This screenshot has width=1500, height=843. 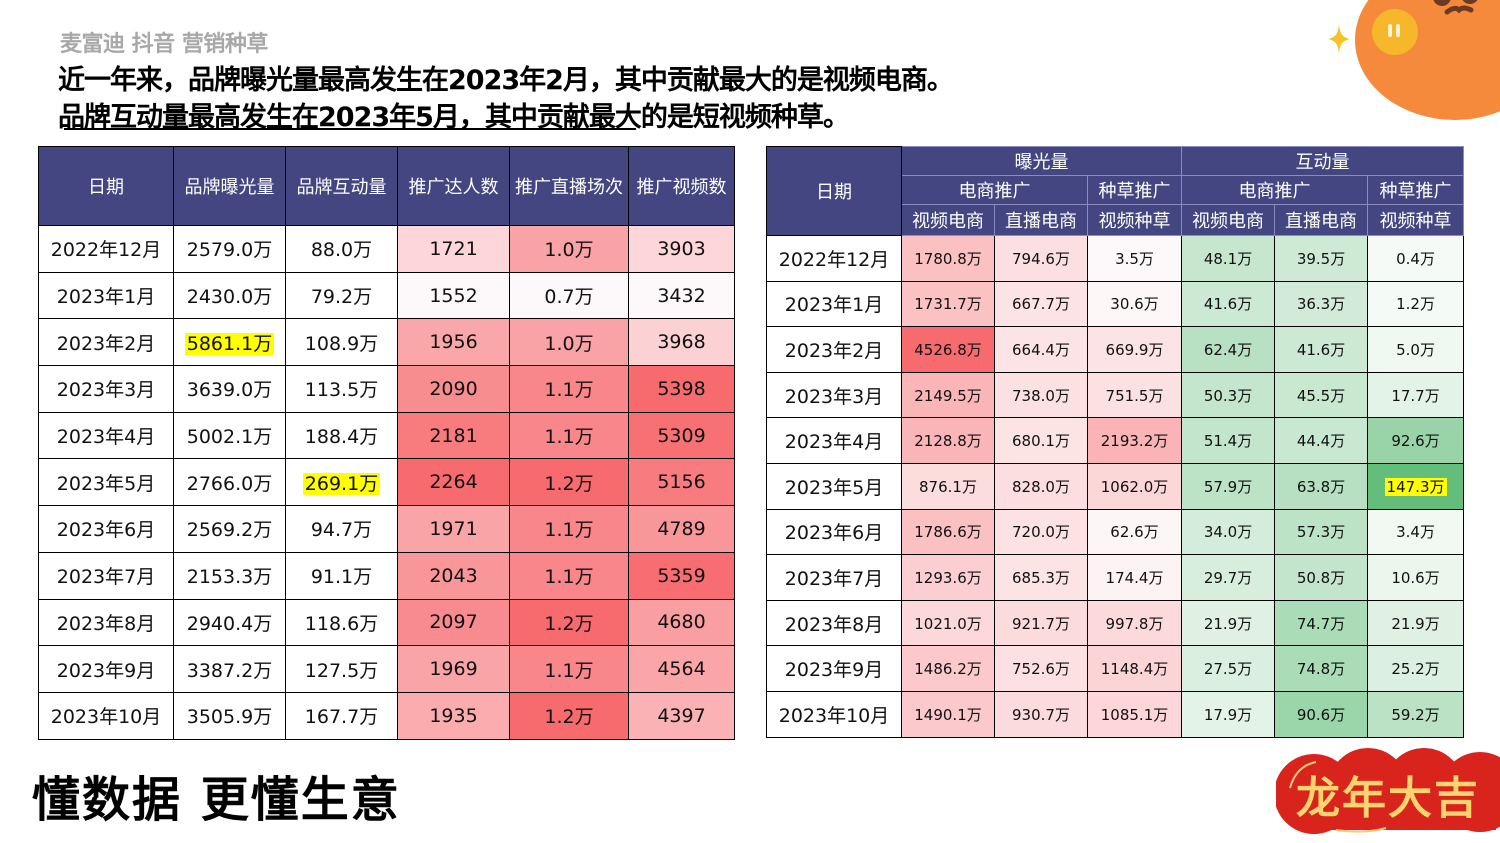 I want to click on cell-creators: 1935, so click(x=453, y=715).